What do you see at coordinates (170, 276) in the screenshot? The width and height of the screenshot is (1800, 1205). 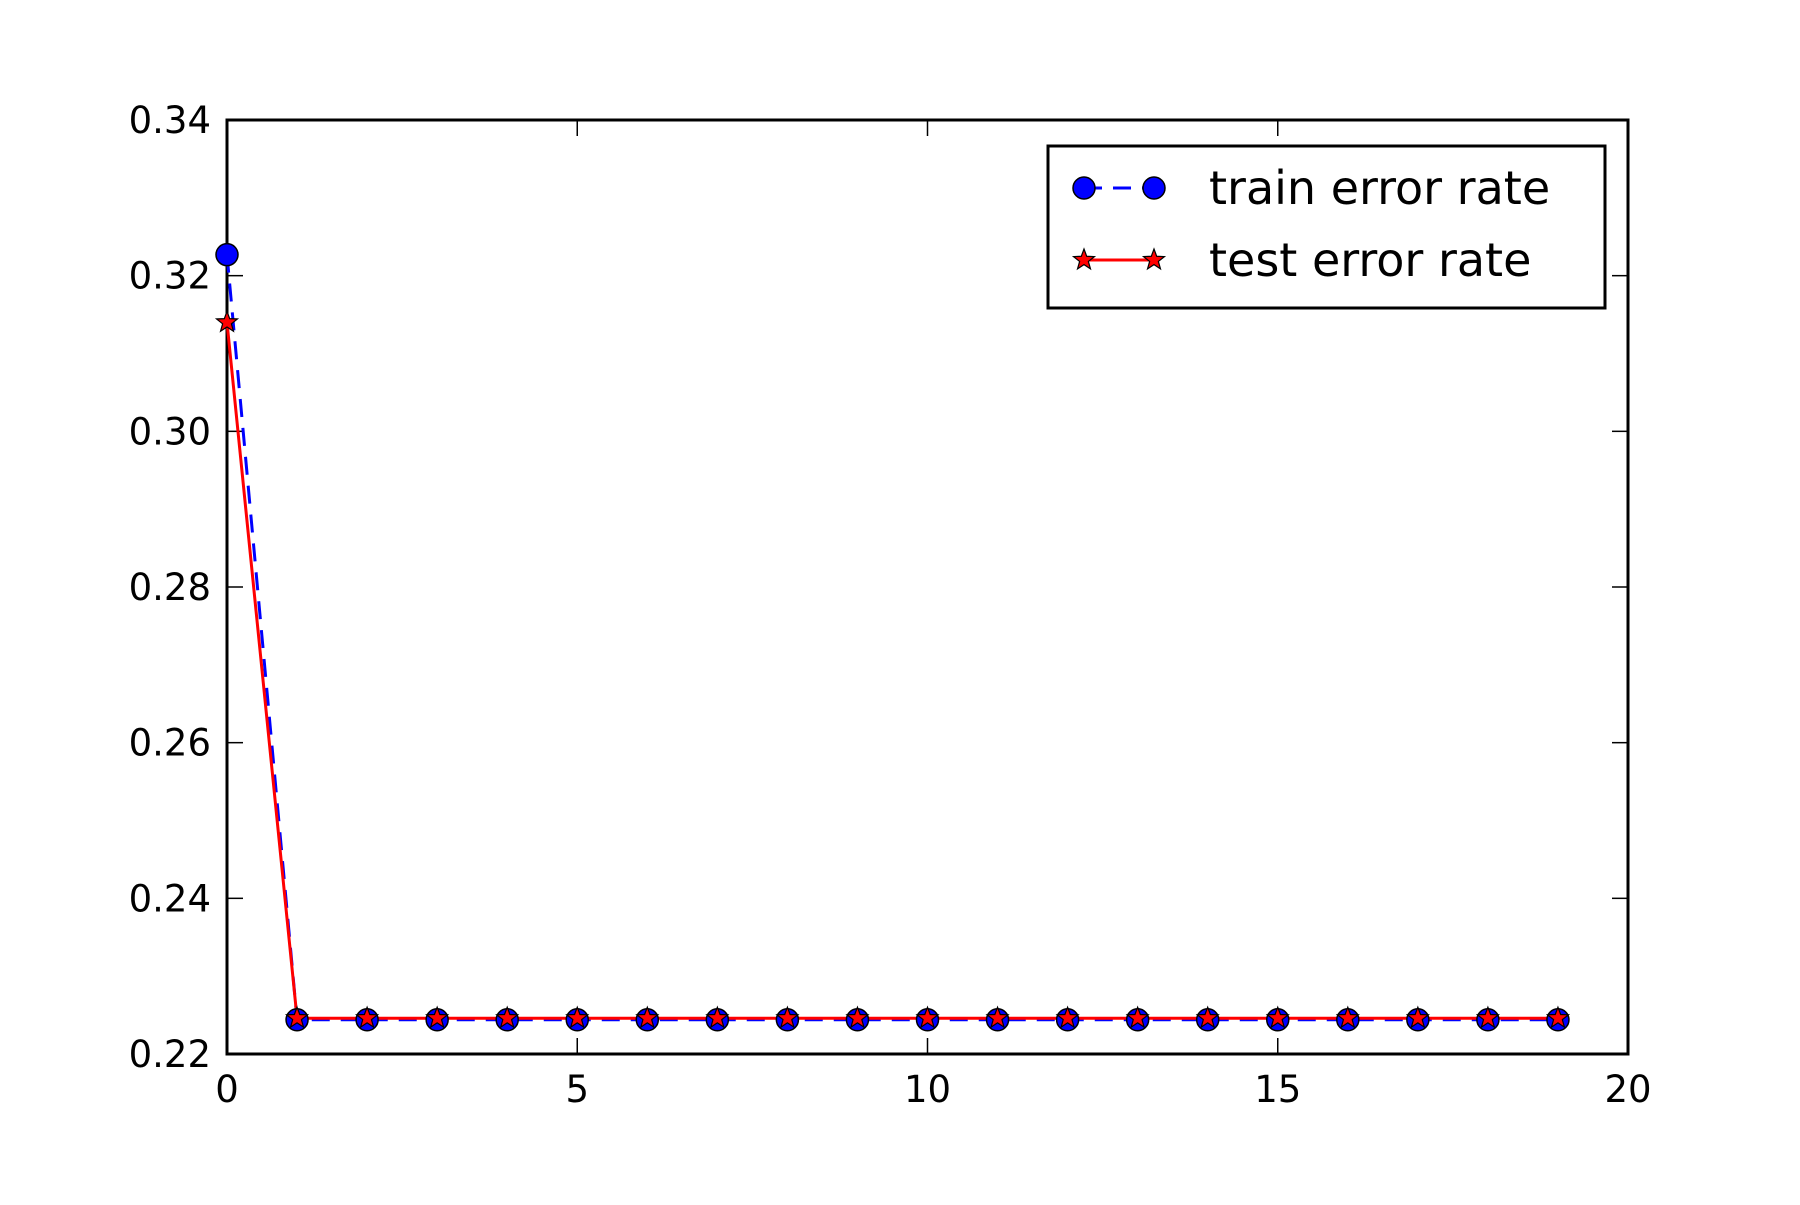 I see `y-tick-label: 0.32` at bounding box center [170, 276].